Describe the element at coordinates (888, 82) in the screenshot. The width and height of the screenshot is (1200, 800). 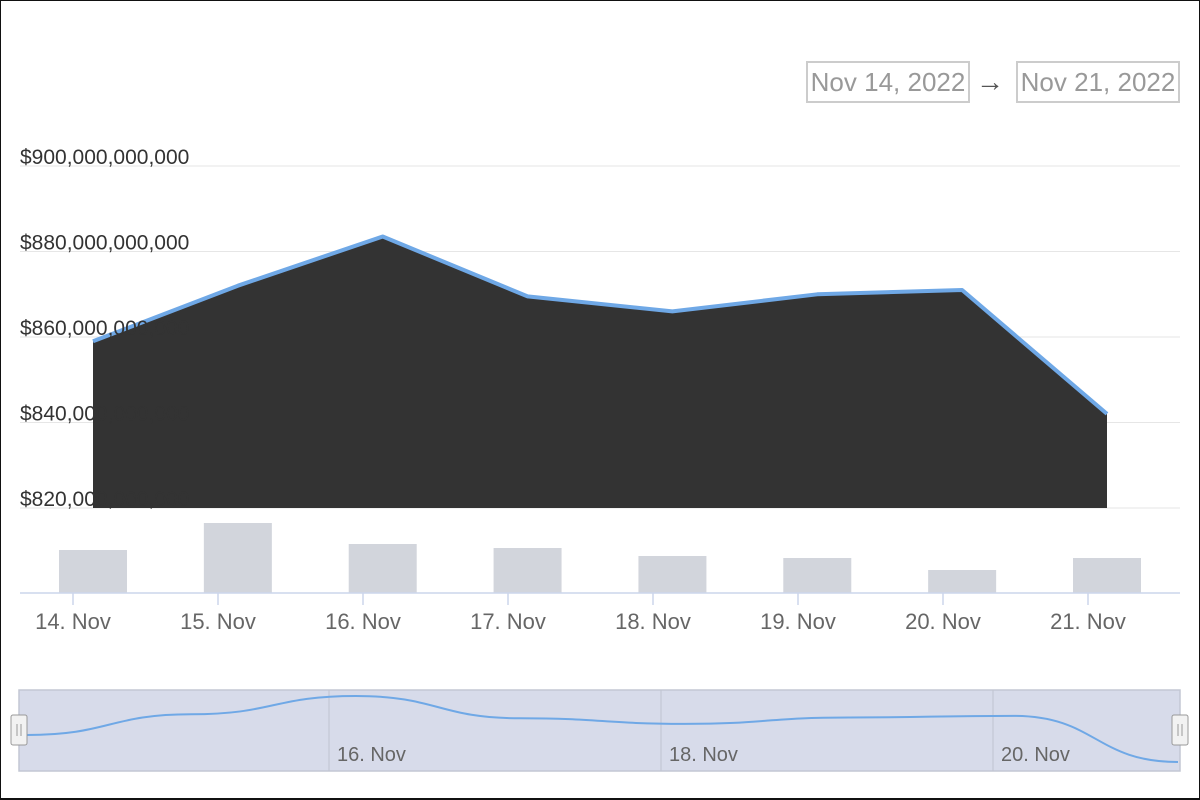
I see `range-from-input: Nov 14, 2022` at that location.